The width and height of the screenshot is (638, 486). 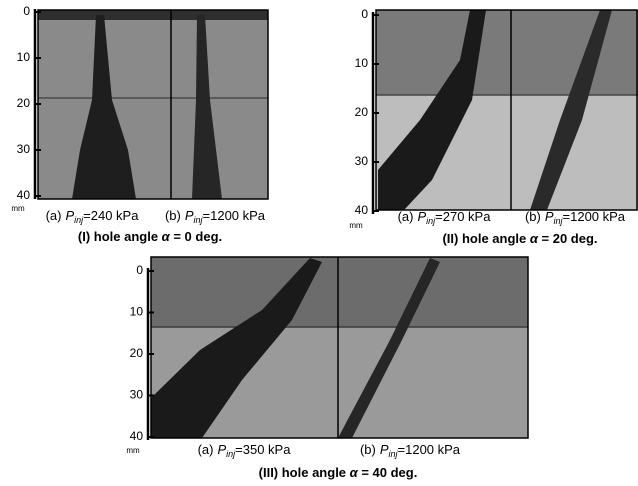 What do you see at coordinates (153, 15) in the screenshot?
I see `photo-top` at bounding box center [153, 15].